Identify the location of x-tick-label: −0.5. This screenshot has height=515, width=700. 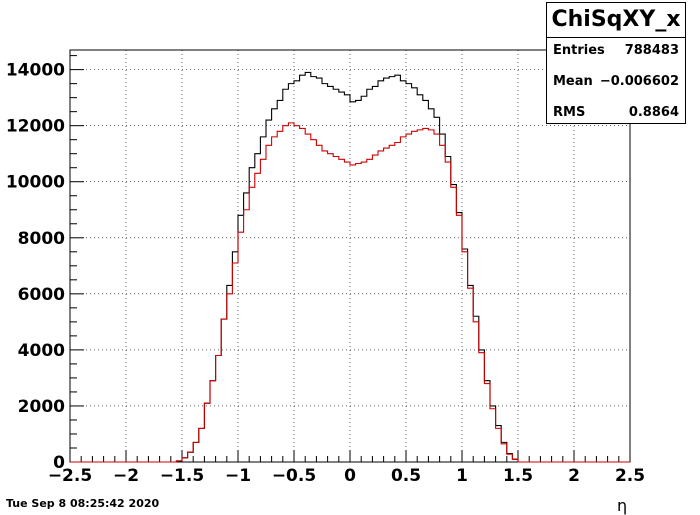
(294, 476).